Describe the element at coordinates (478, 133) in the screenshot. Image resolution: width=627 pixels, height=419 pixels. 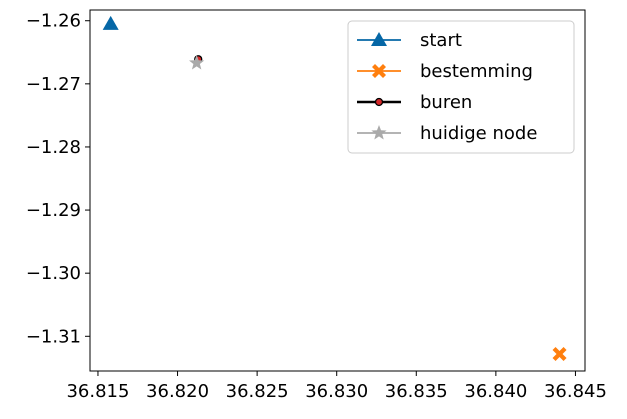
I see `legend-label: huidige node` at that location.